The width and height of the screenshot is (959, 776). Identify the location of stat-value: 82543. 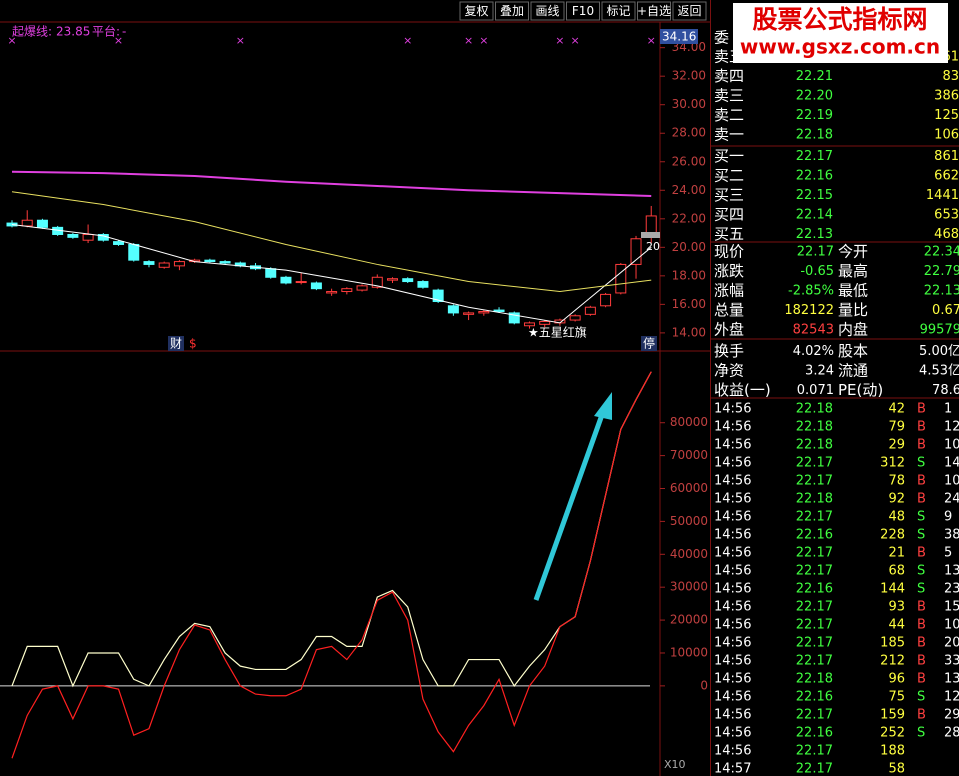
(813, 330).